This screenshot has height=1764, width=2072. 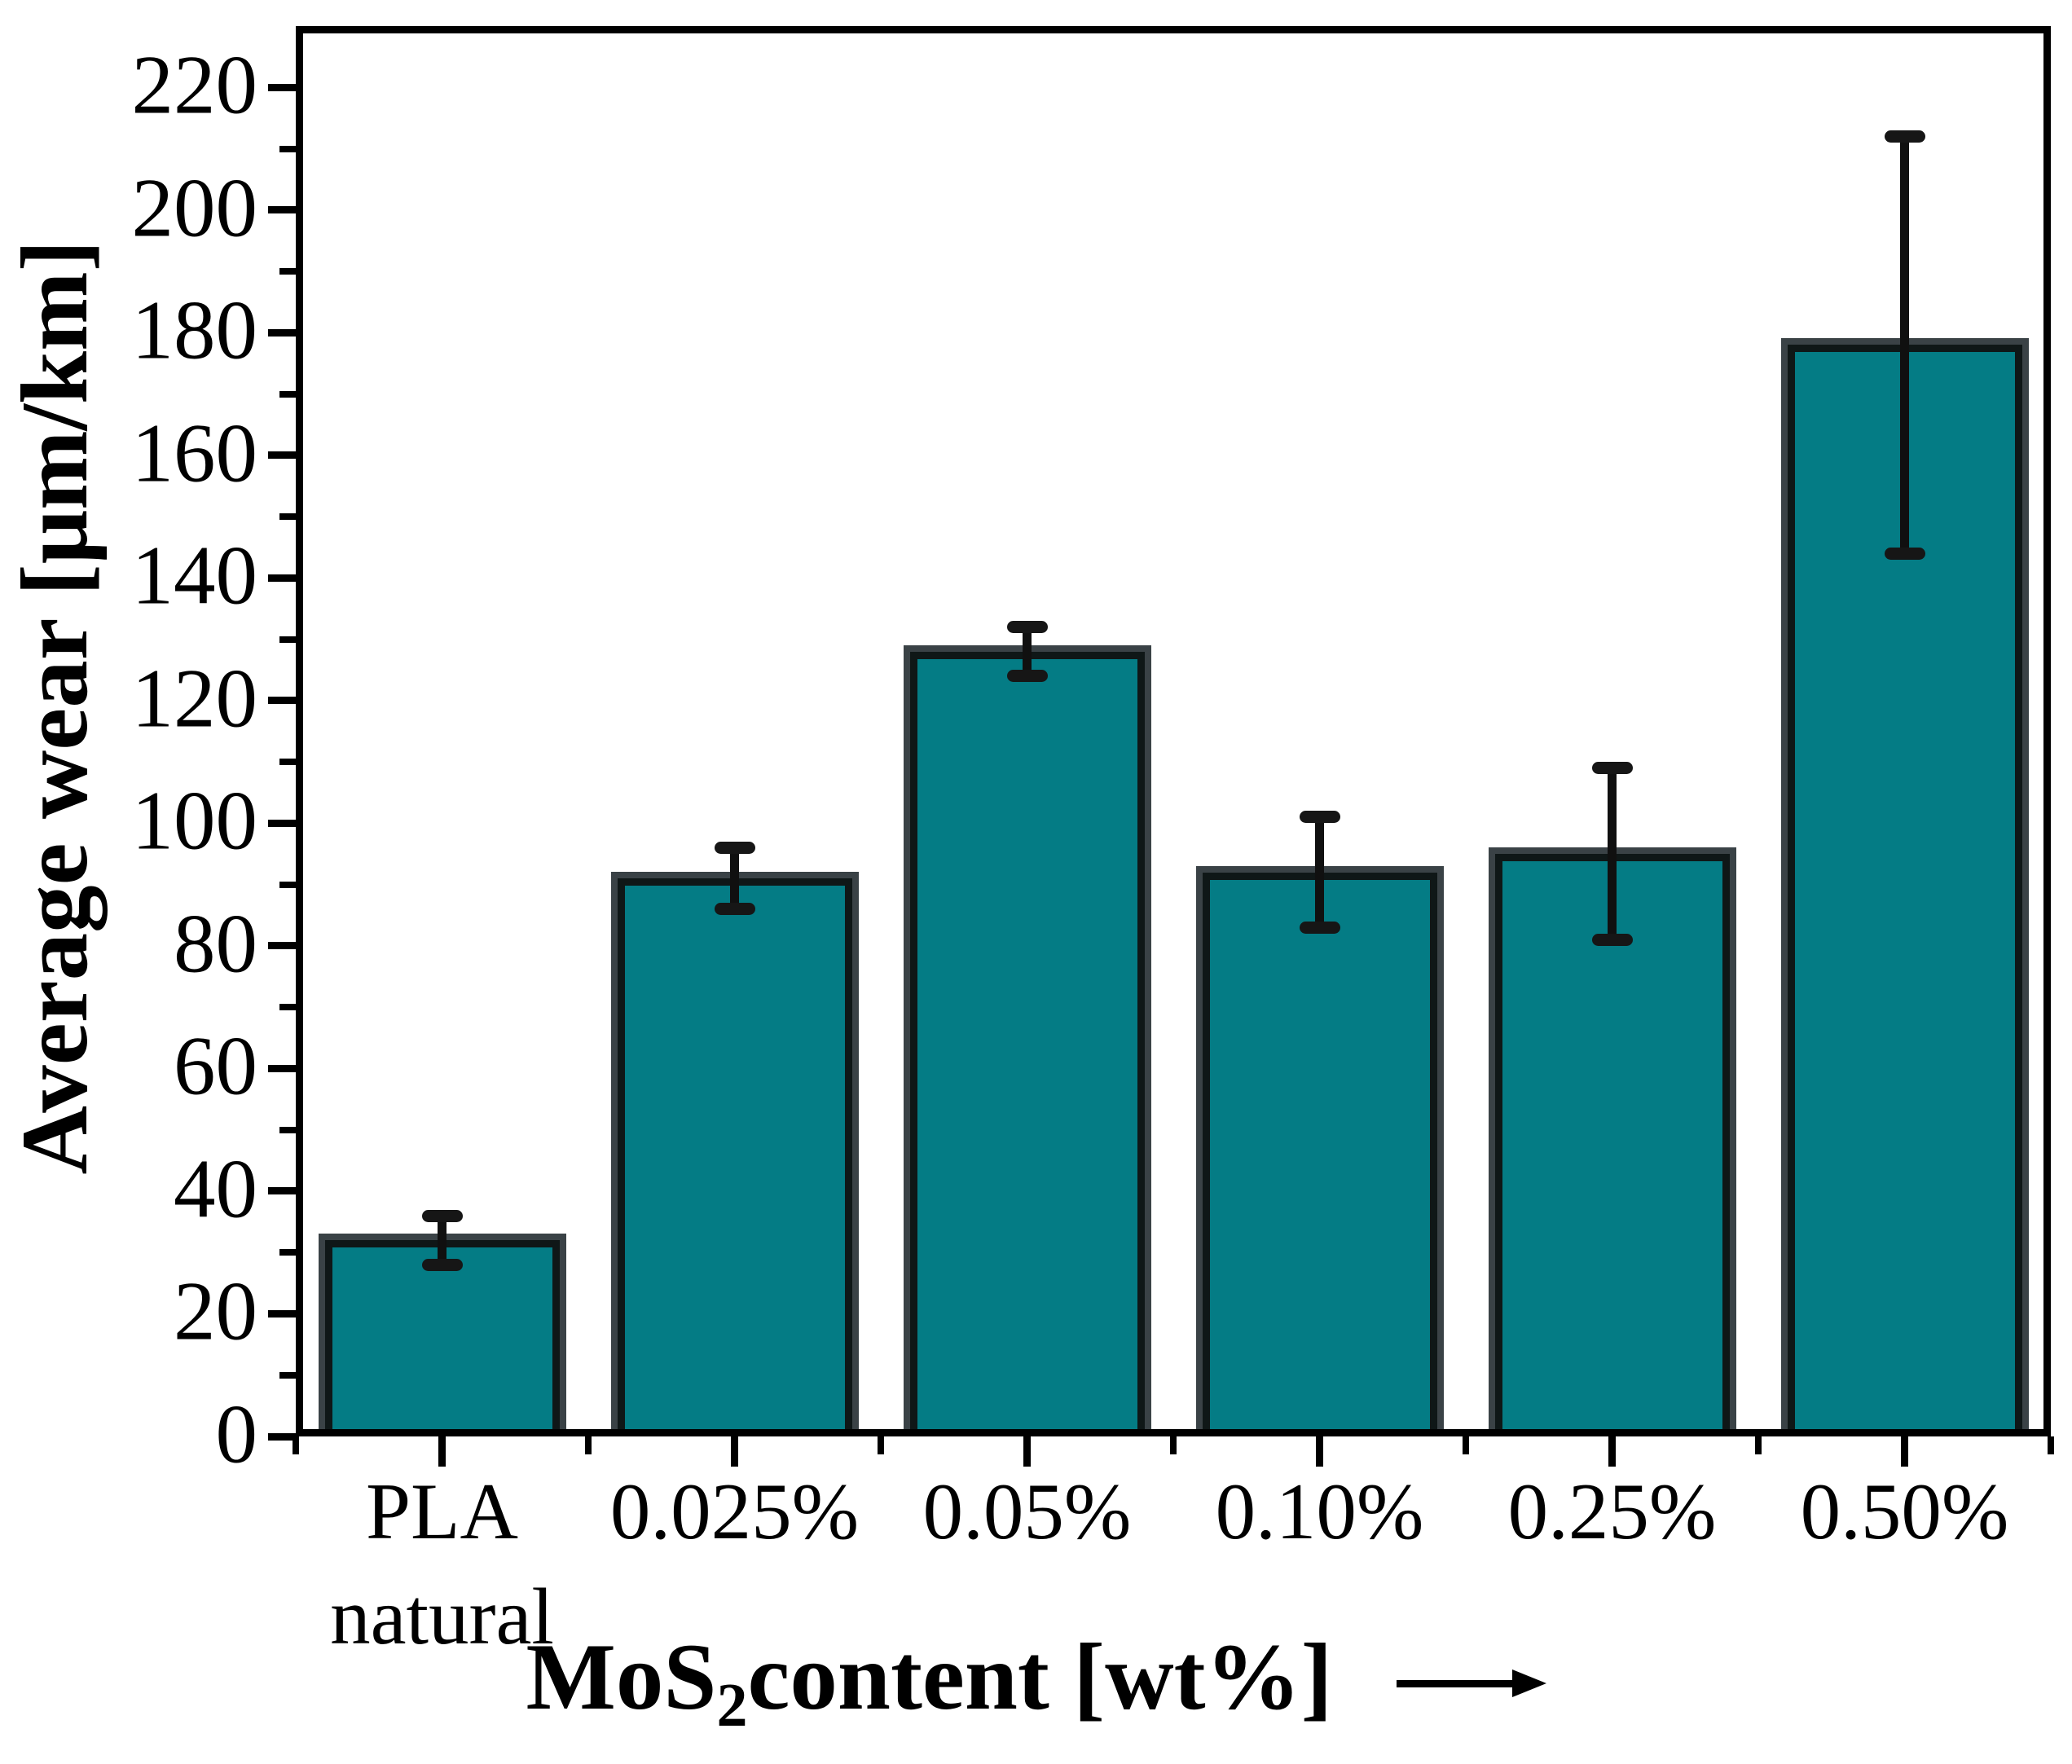 What do you see at coordinates (194, 821) in the screenshot?
I see `y-axis-tick-label: 100` at bounding box center [194, 821].